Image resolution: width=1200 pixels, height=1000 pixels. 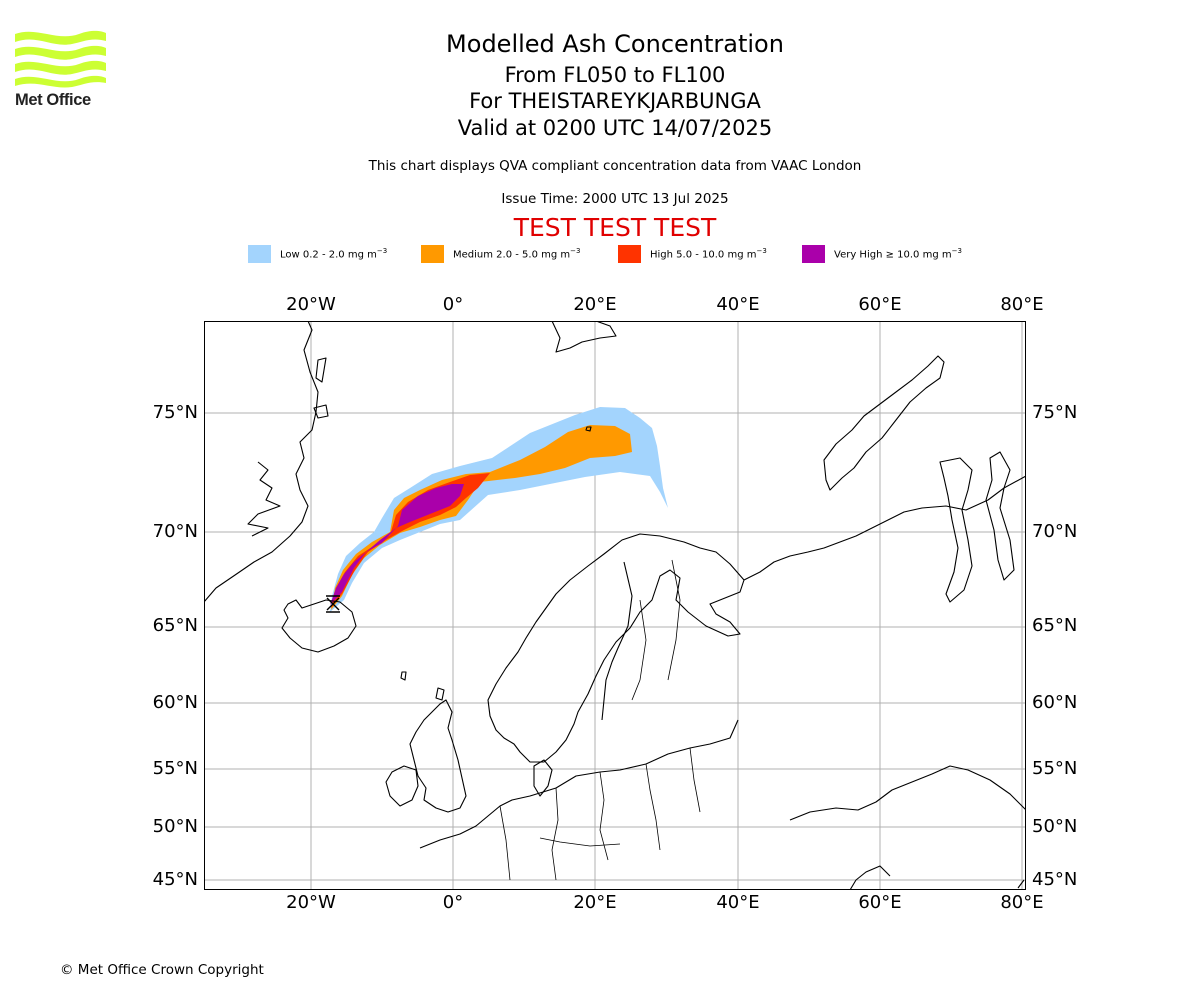 I want to click on flight-level-range: From FL050 to FL100, so click(x=615, y=75).